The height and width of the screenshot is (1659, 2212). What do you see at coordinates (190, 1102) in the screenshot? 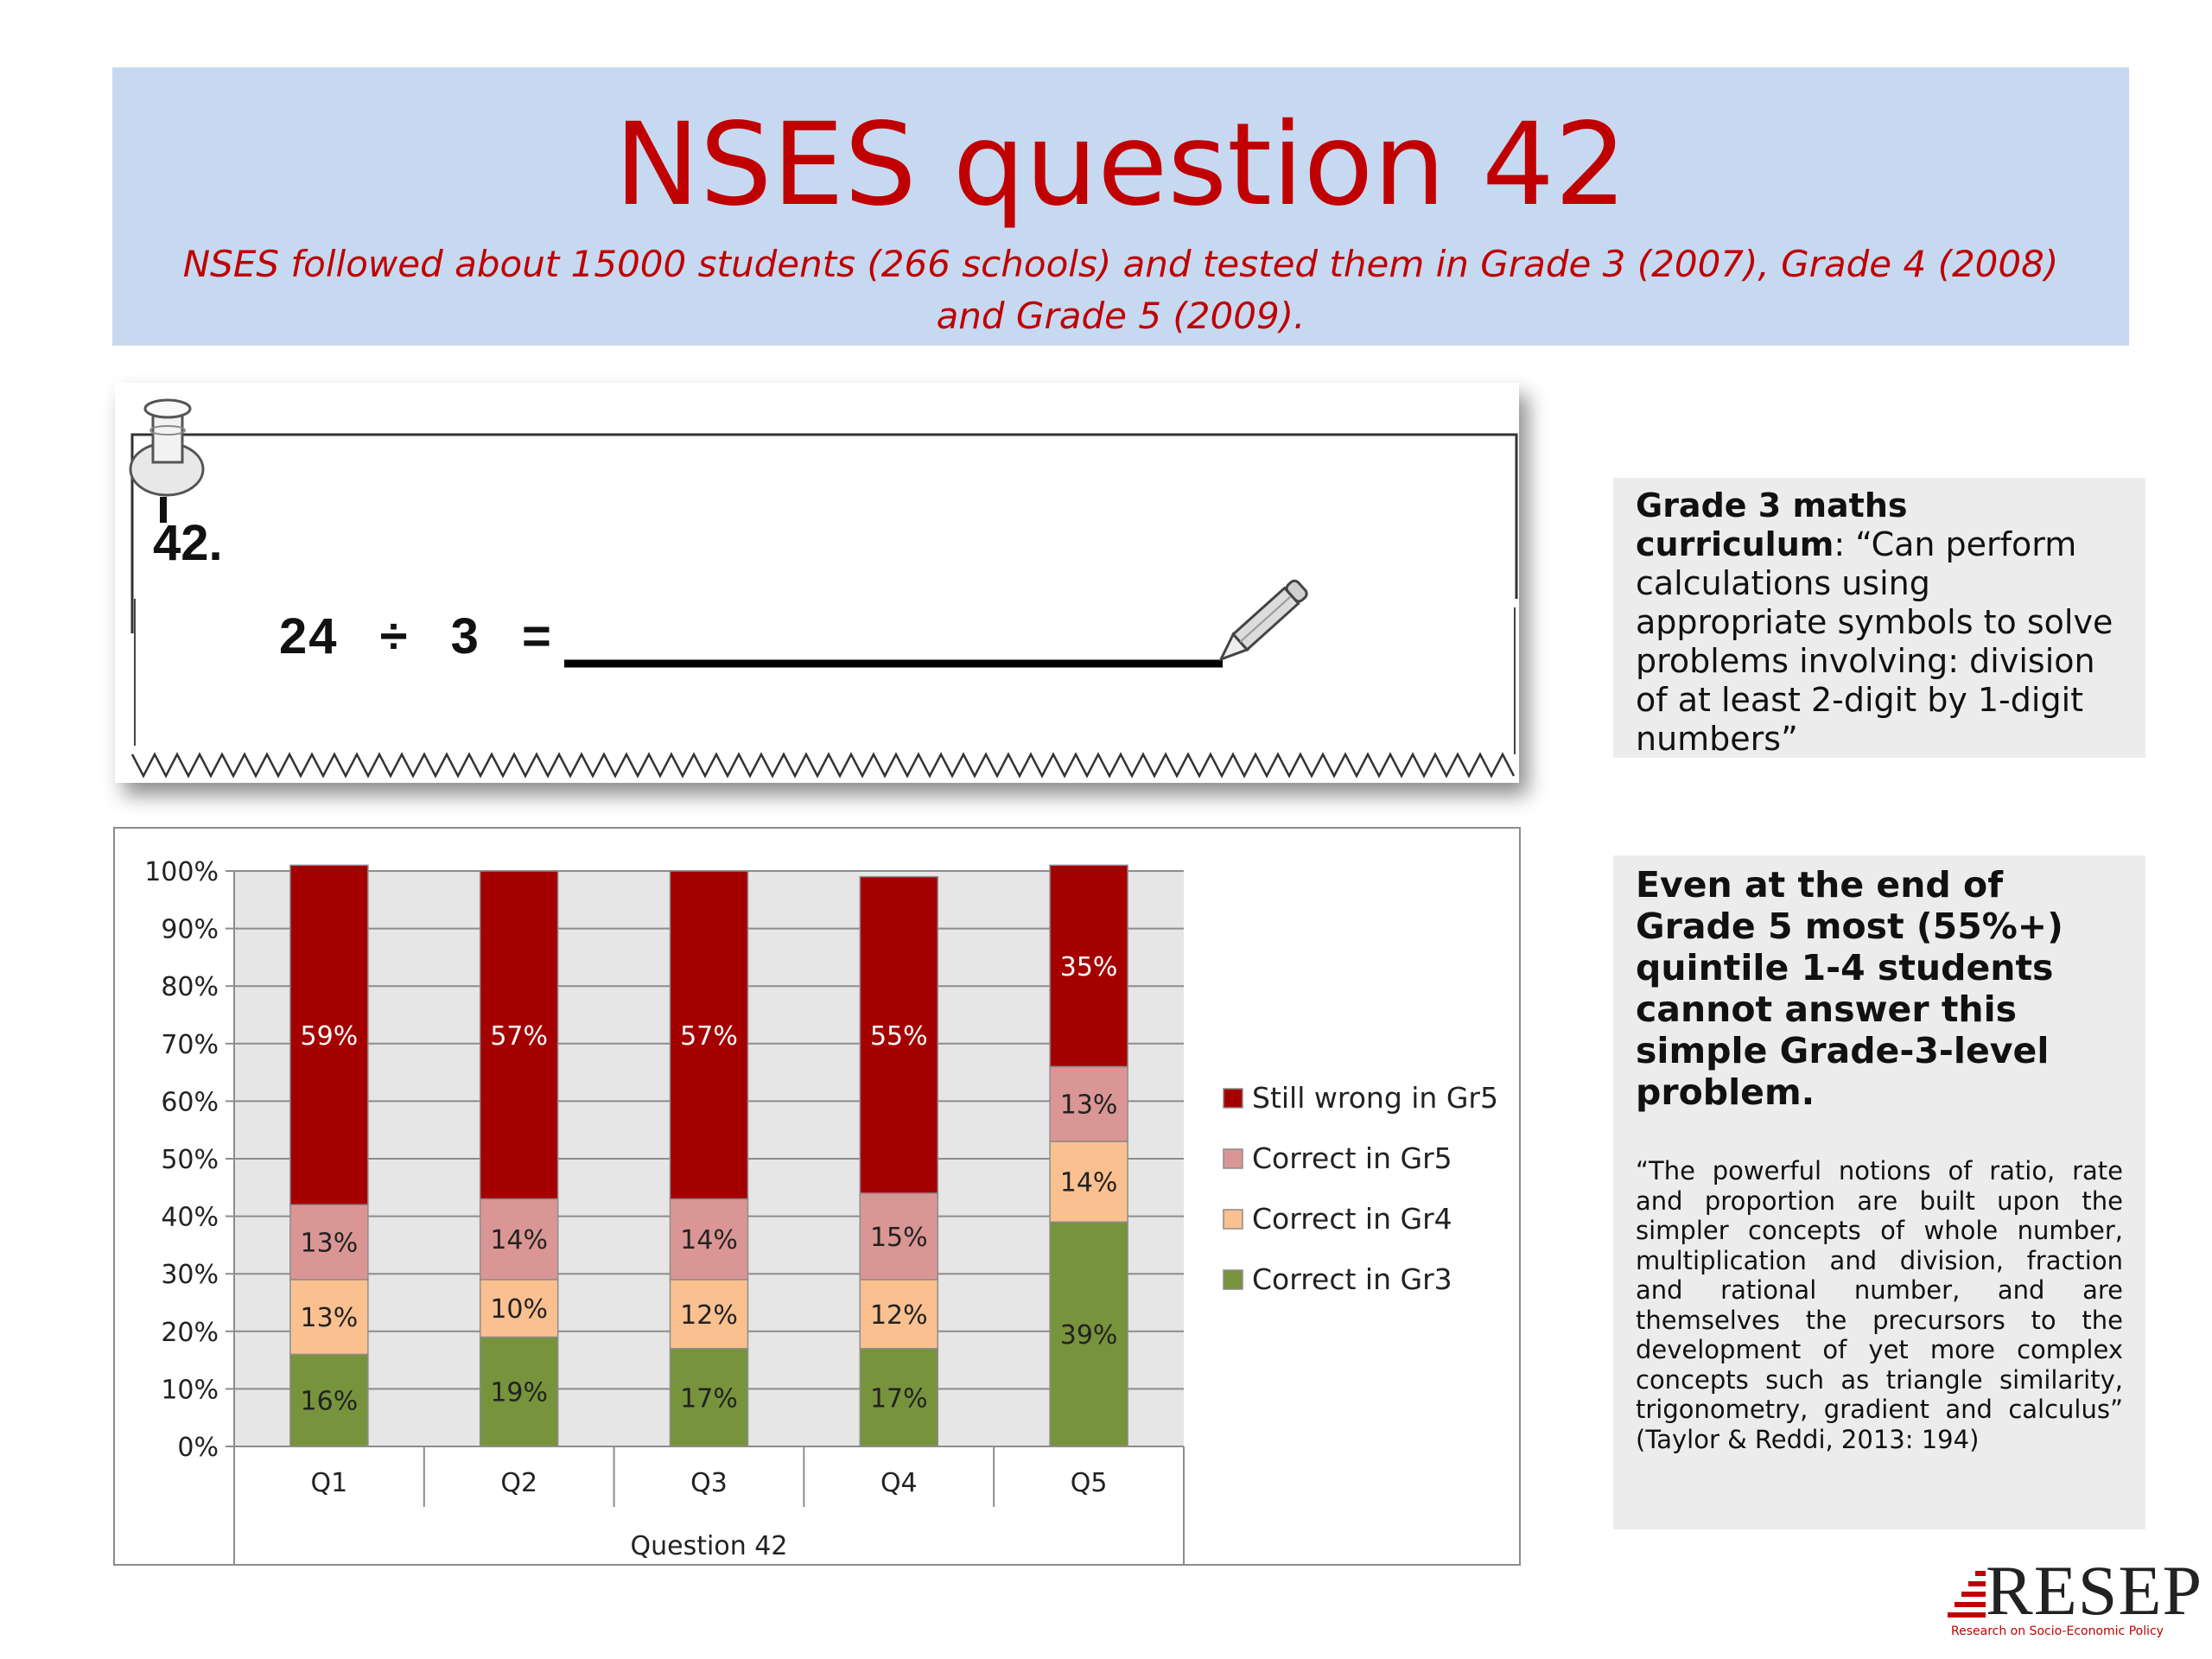
I see `y-tick-label: 60%` at bounding box center [190, 1102].